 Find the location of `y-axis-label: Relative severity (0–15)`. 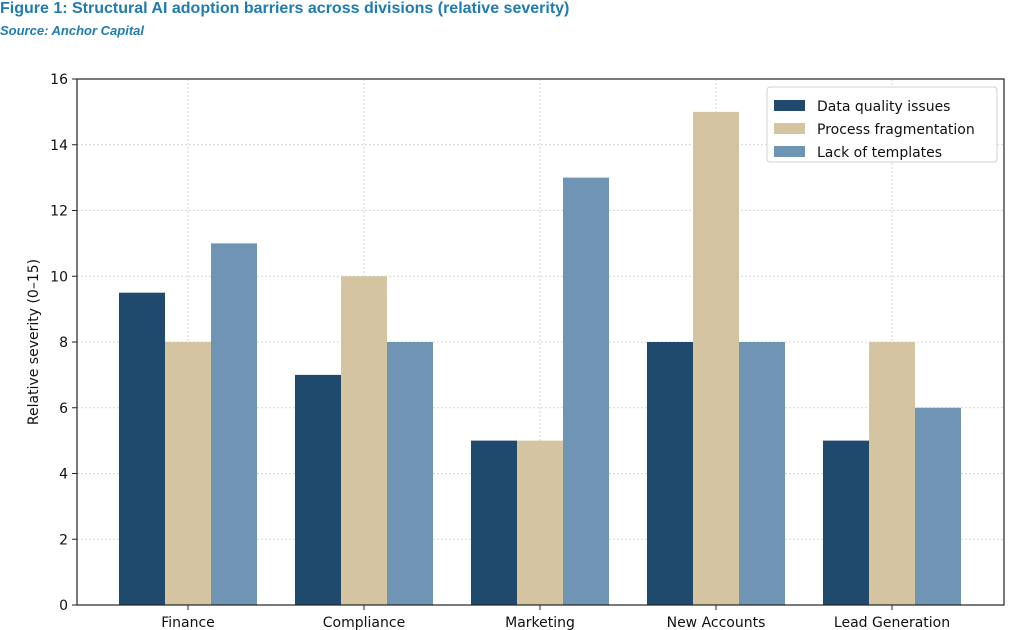

y-axis-label: Relative severity (0–15) is located at coordinates (34, 342).